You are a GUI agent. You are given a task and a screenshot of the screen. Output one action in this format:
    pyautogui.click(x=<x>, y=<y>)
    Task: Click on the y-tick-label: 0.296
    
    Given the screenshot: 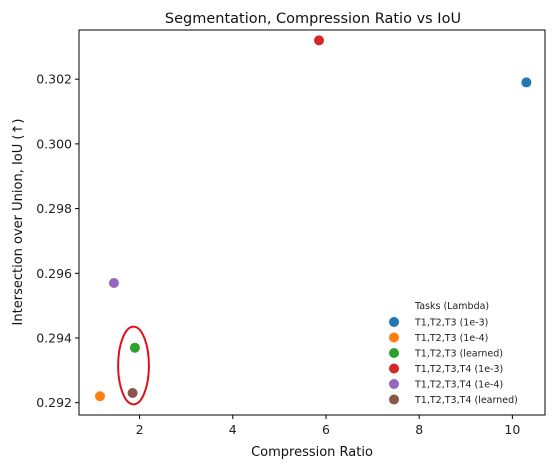 What is the action you would take?
    pyautogui.click(x=54, y=273)
    